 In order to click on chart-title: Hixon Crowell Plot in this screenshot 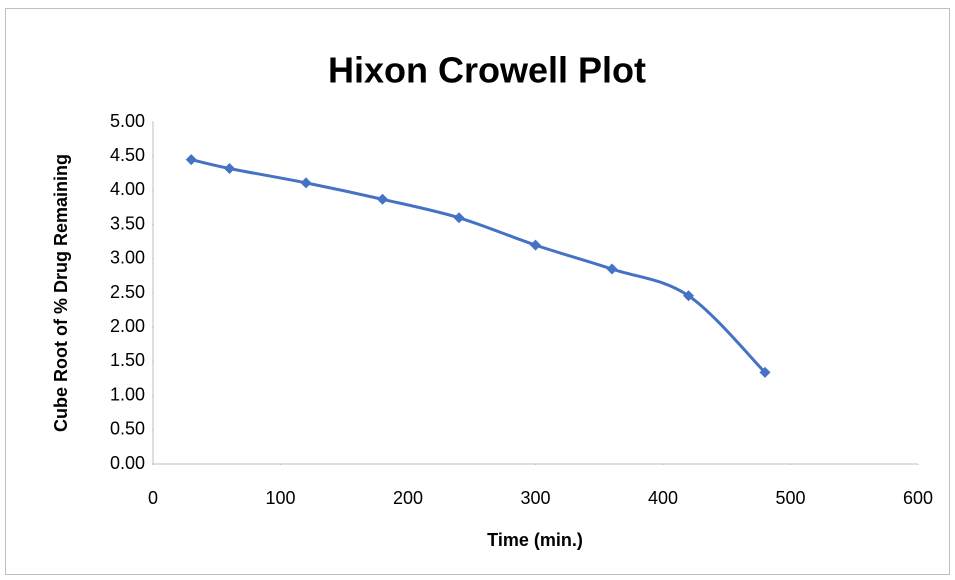, I will do `click(487, 70)`.